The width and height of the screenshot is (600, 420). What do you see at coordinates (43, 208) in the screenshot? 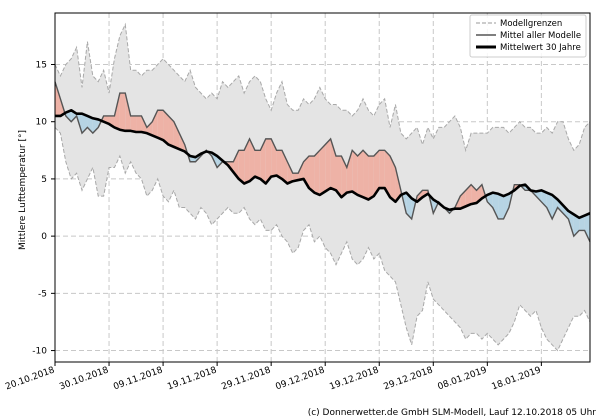
I see `y-axis: -10 -5 0 5 10 15` at bounding box center [43, 208].